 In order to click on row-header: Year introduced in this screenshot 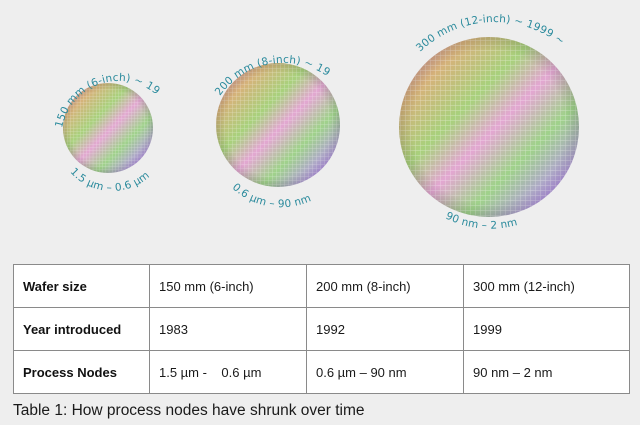, I will do `click(81, 329)`.